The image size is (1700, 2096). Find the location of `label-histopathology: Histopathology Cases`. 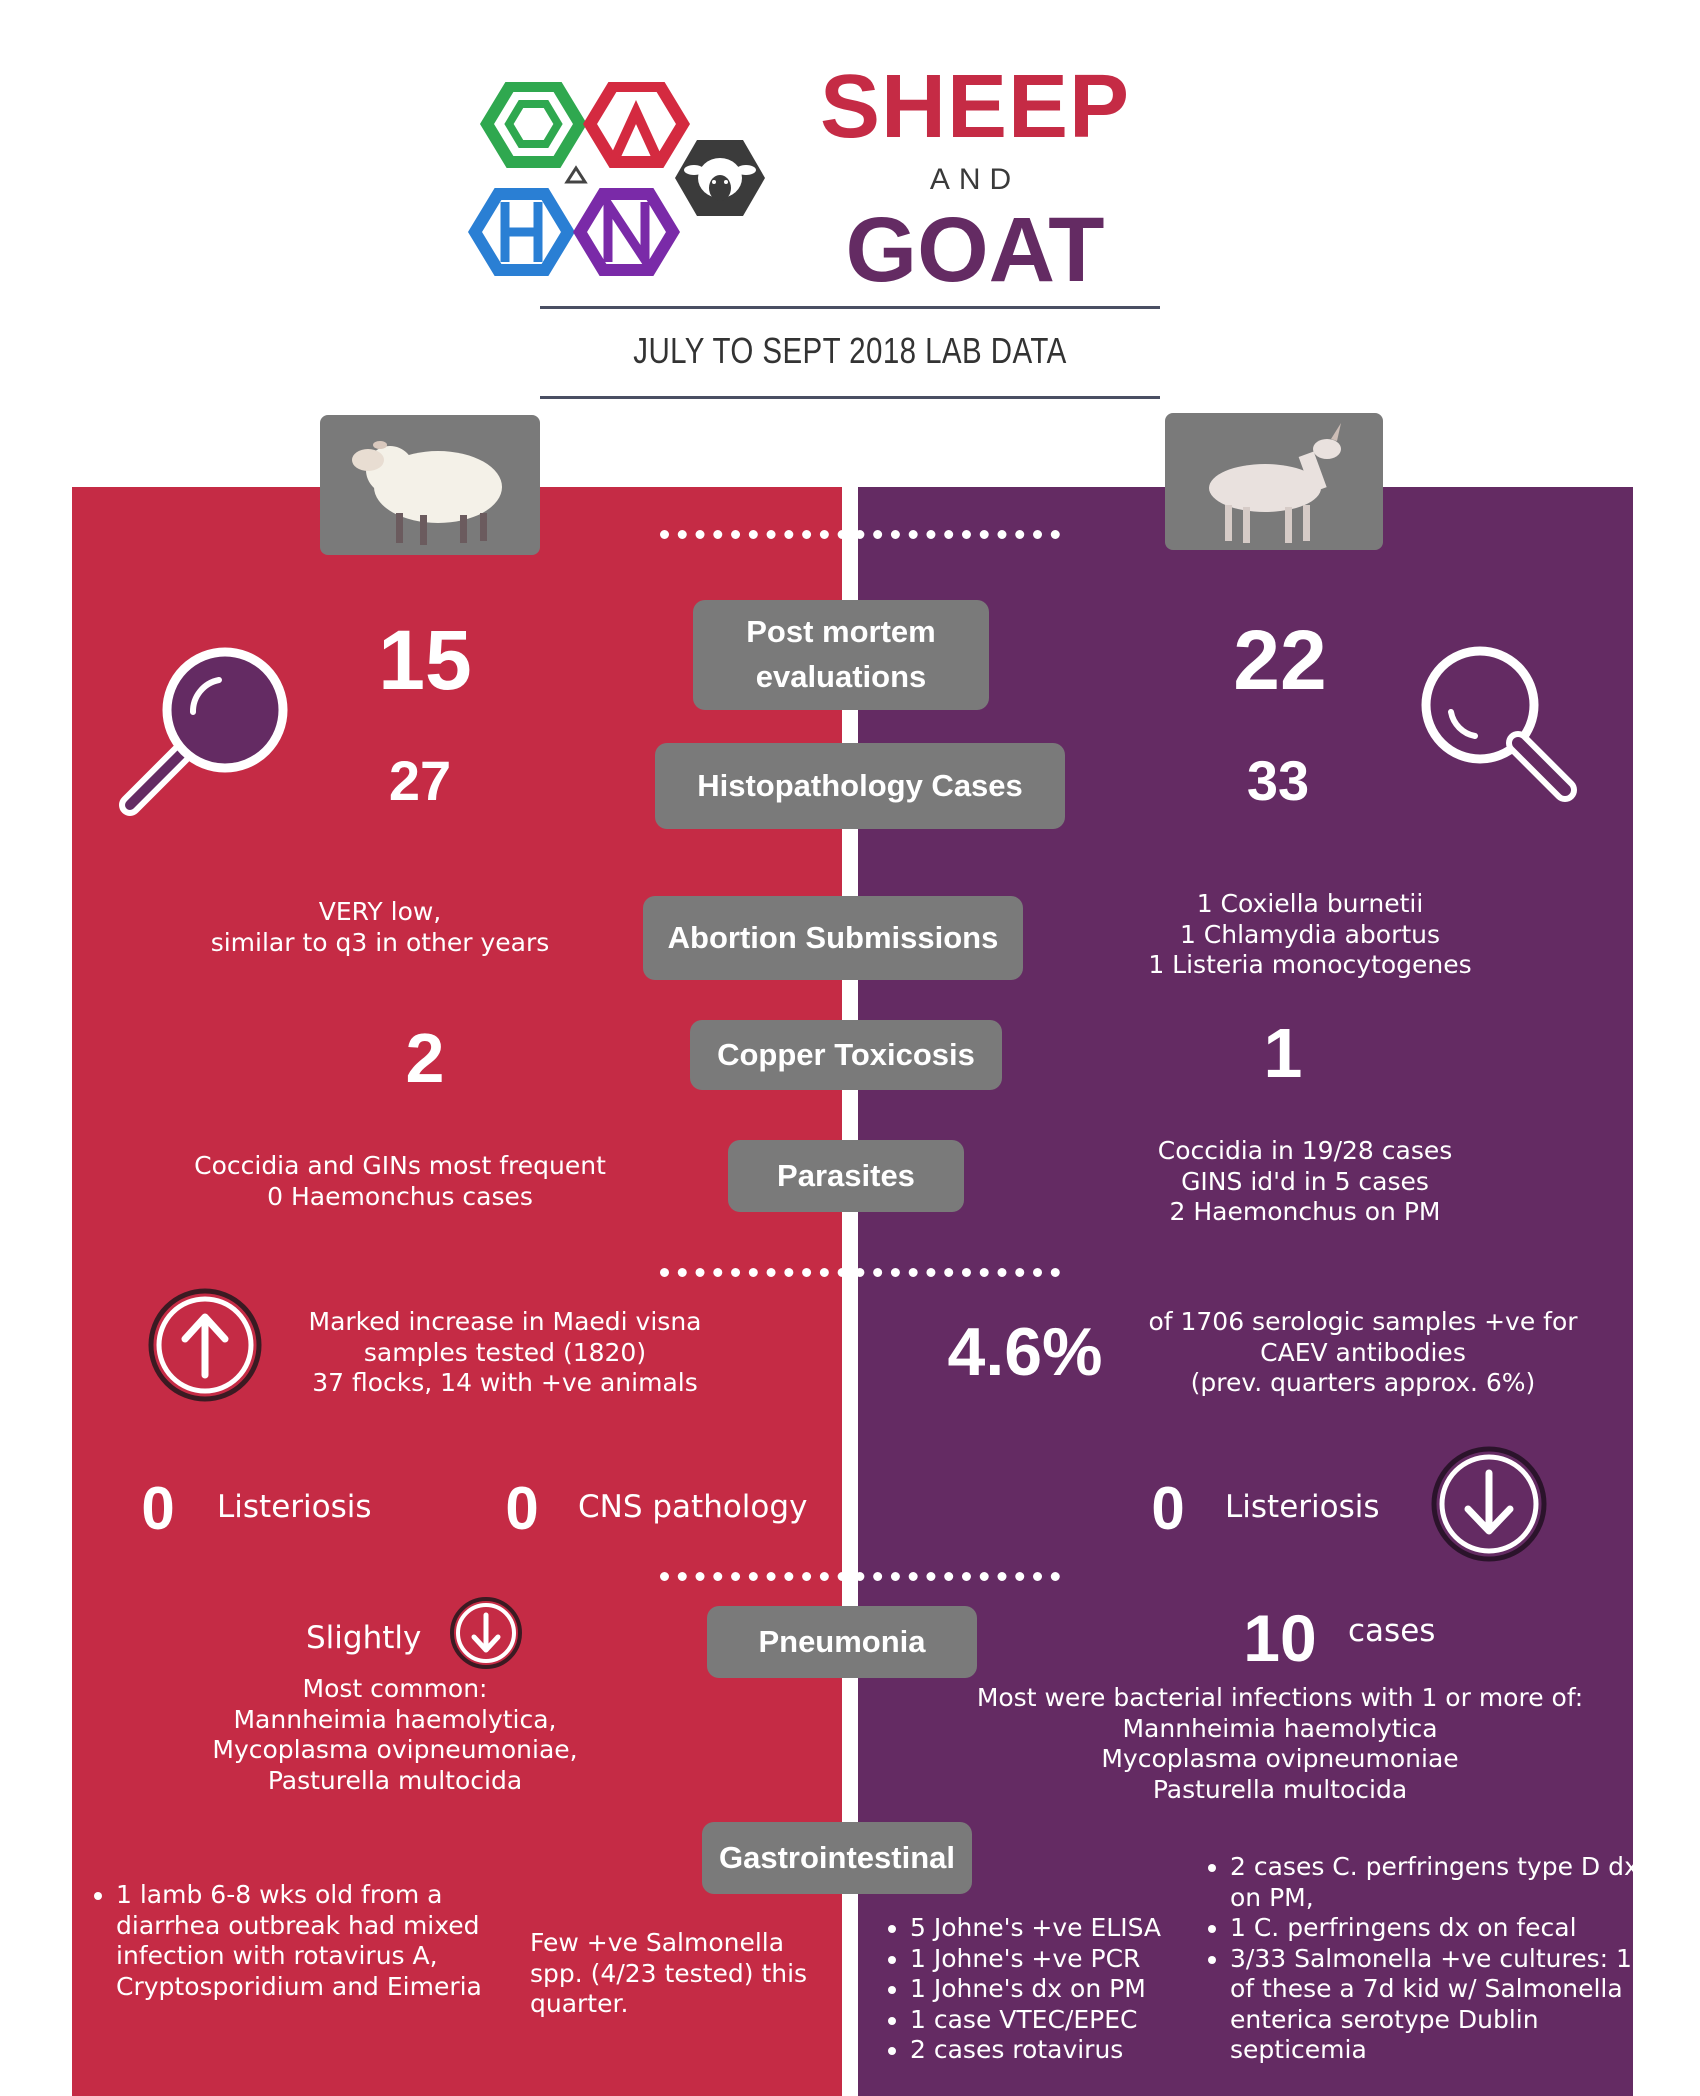

label-histopathology: Histopathology Cases is located at coordinates (860, 786).